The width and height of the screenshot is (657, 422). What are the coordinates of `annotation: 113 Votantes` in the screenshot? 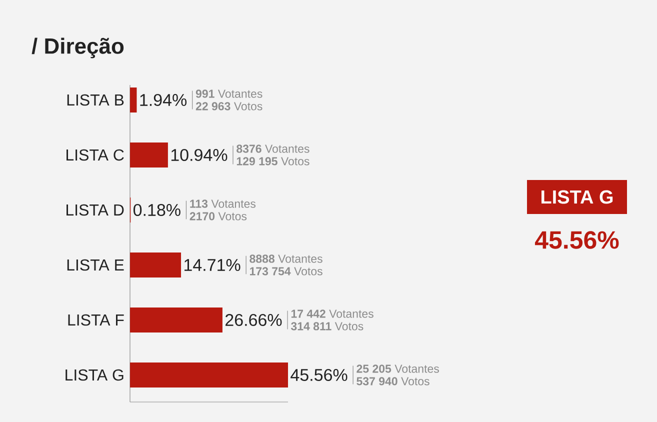 It's located at (223, 204).